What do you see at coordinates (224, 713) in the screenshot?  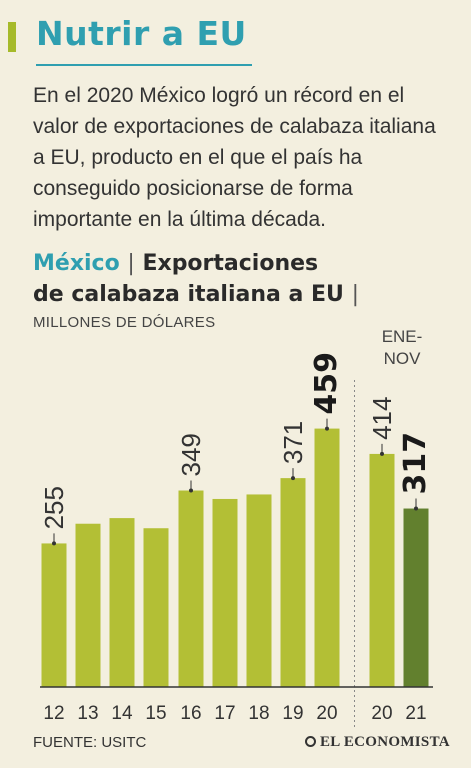 I see `x-tick-label: 17` at bounding box center [224, 713].